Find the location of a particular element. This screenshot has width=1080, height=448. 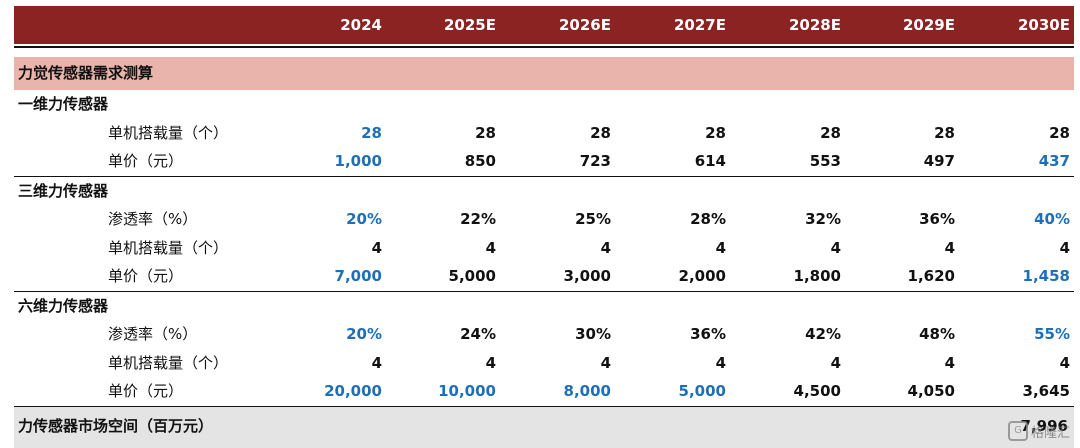

year-header: 2030E is located at coordinates (1044, 25).